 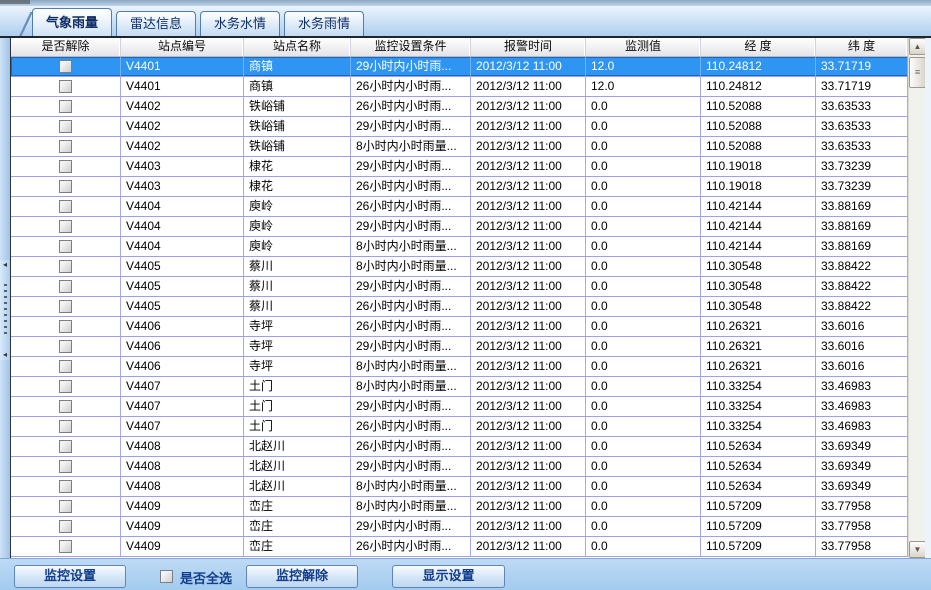 I want to click on splitter-grip, so click(x=5, y=310).